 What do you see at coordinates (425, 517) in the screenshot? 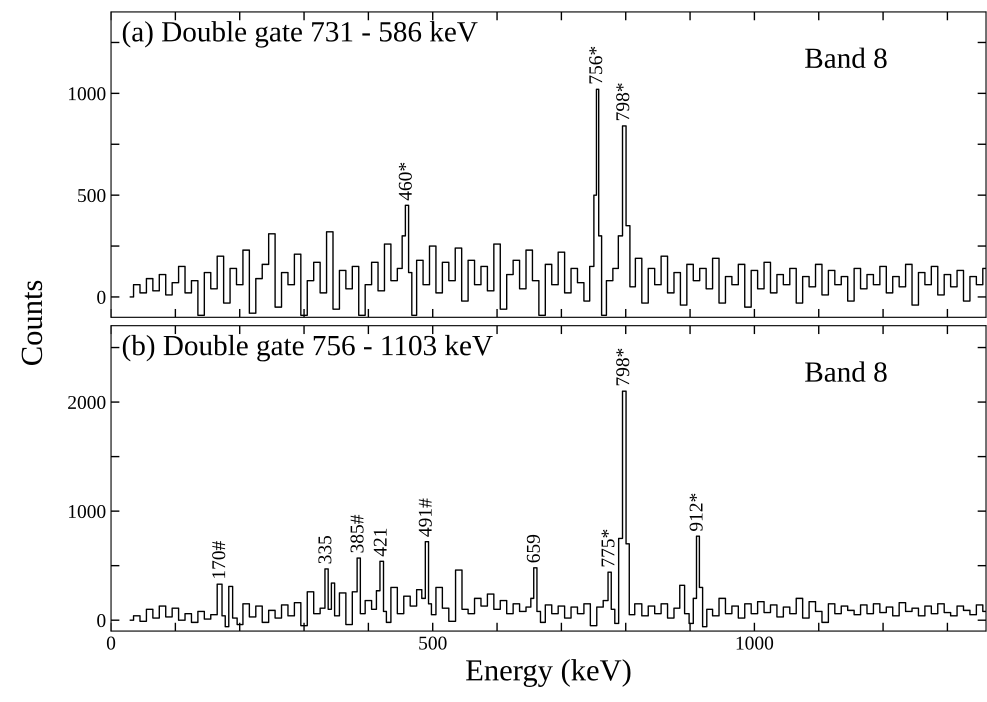
I see `annotation: 491#` at bounding box center [425, 517].